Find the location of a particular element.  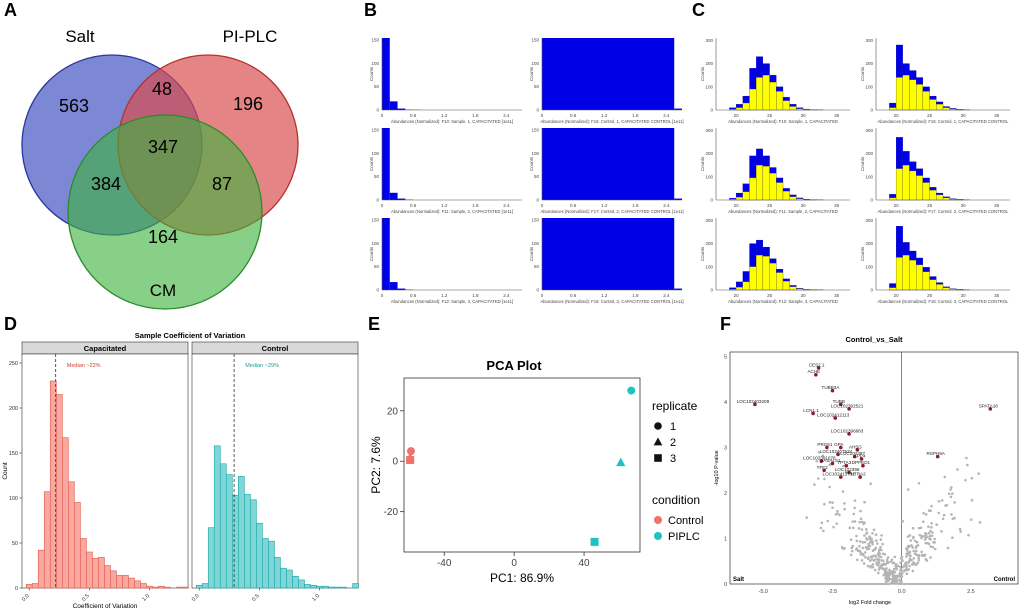

legend-replicate-title: replicate is located at coordinates (675, 406).